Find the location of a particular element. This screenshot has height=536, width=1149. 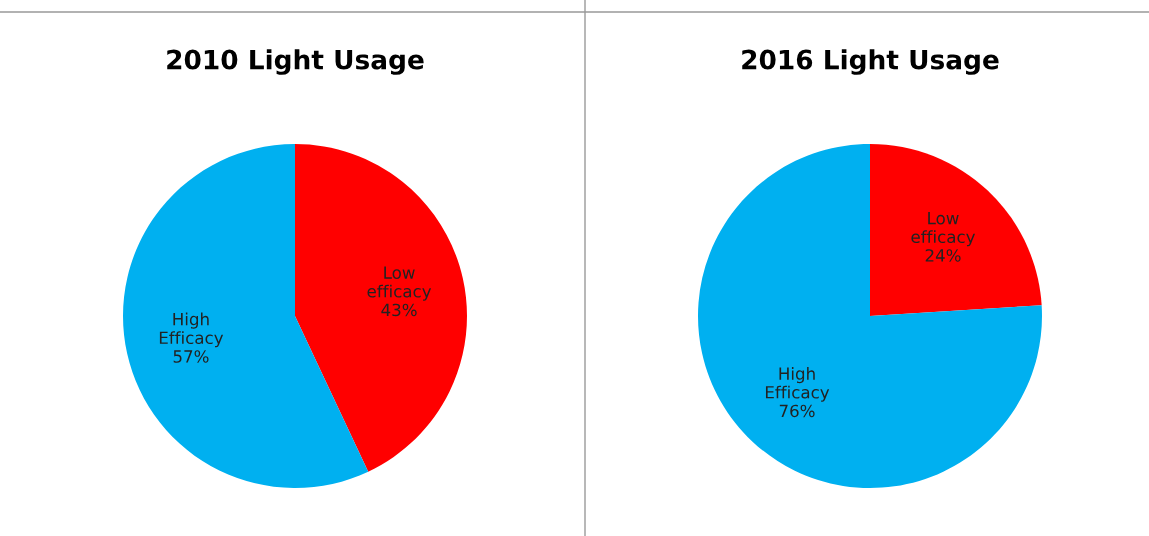

chart-title: 2010 Light Usage is located at coordinates (295, 62).